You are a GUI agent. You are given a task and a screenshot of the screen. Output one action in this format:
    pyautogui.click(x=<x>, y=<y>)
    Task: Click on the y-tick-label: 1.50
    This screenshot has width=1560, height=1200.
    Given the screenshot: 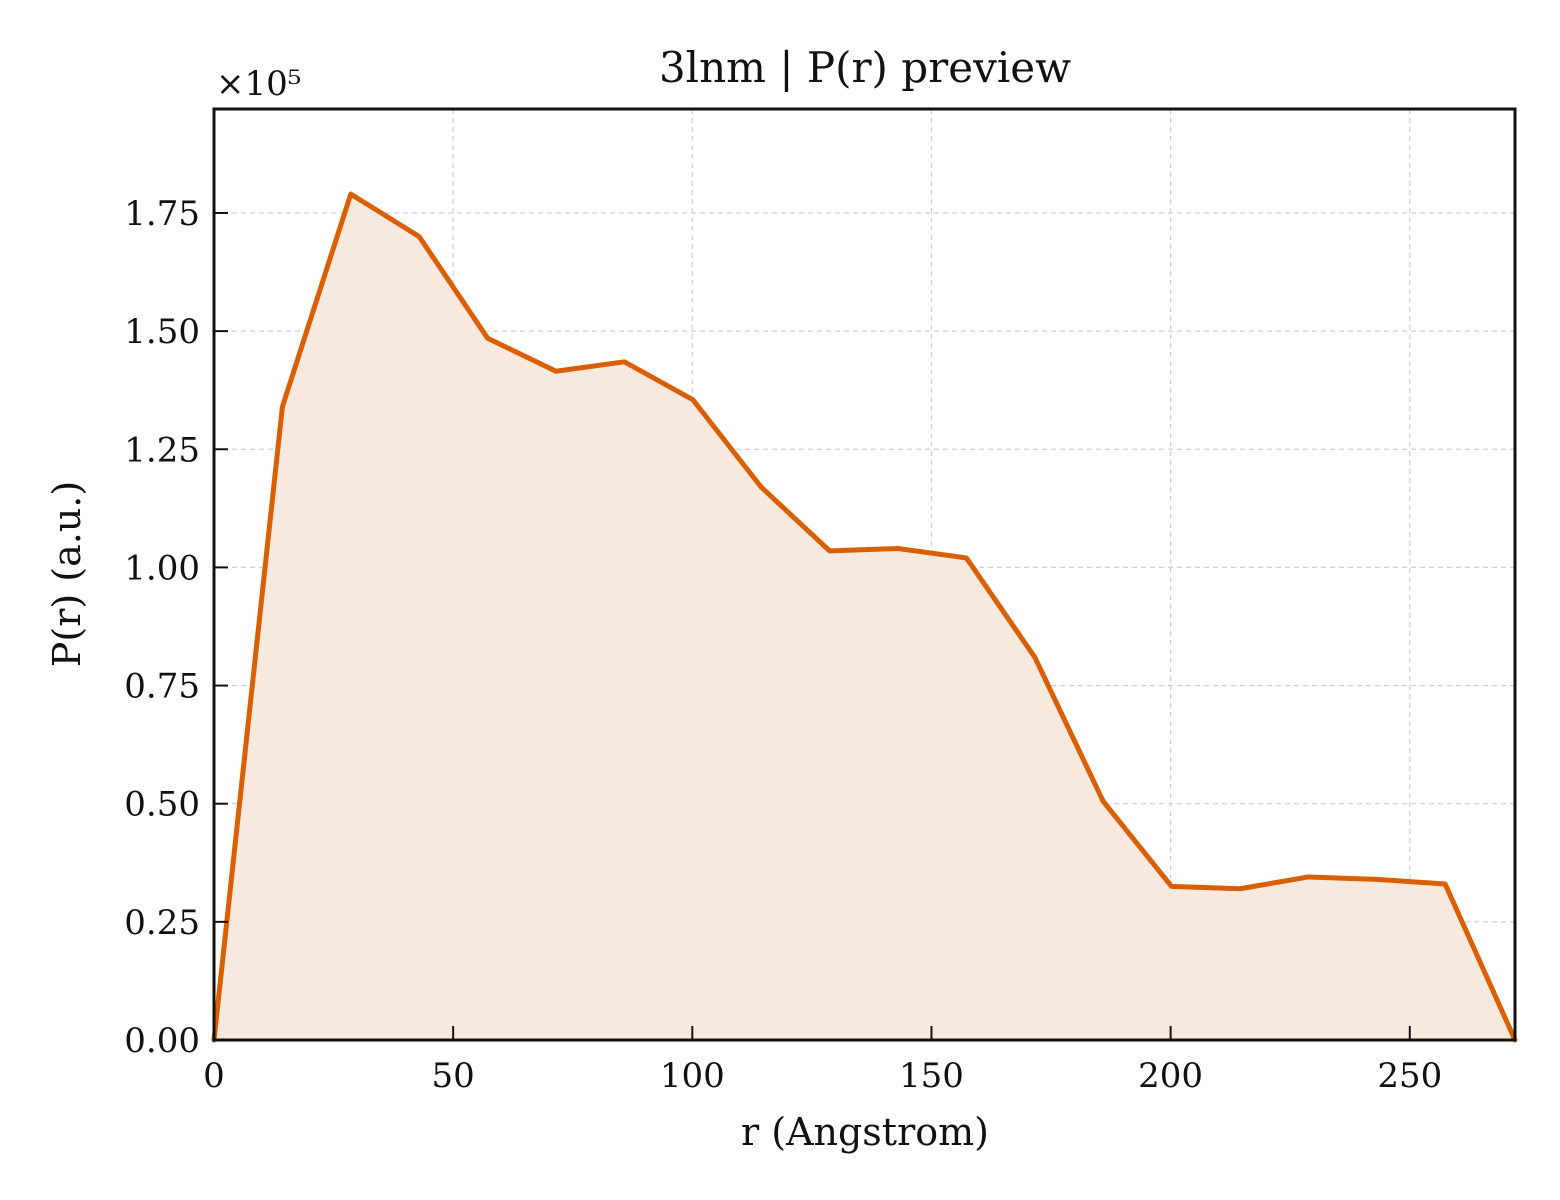 What is the action you would take?
    pyautogui.click(x=162, y=332)
    